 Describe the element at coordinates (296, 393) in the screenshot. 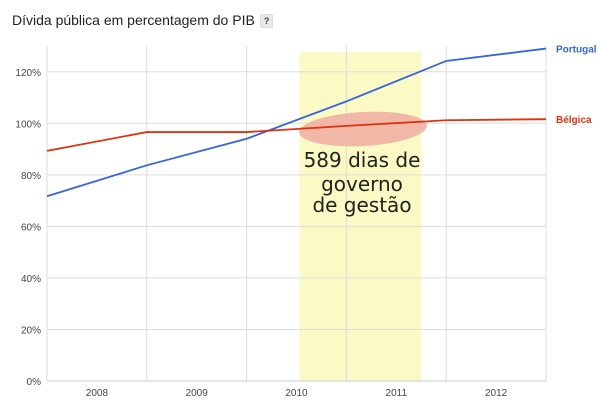

I see `x-tick-label: 2010` at that location.